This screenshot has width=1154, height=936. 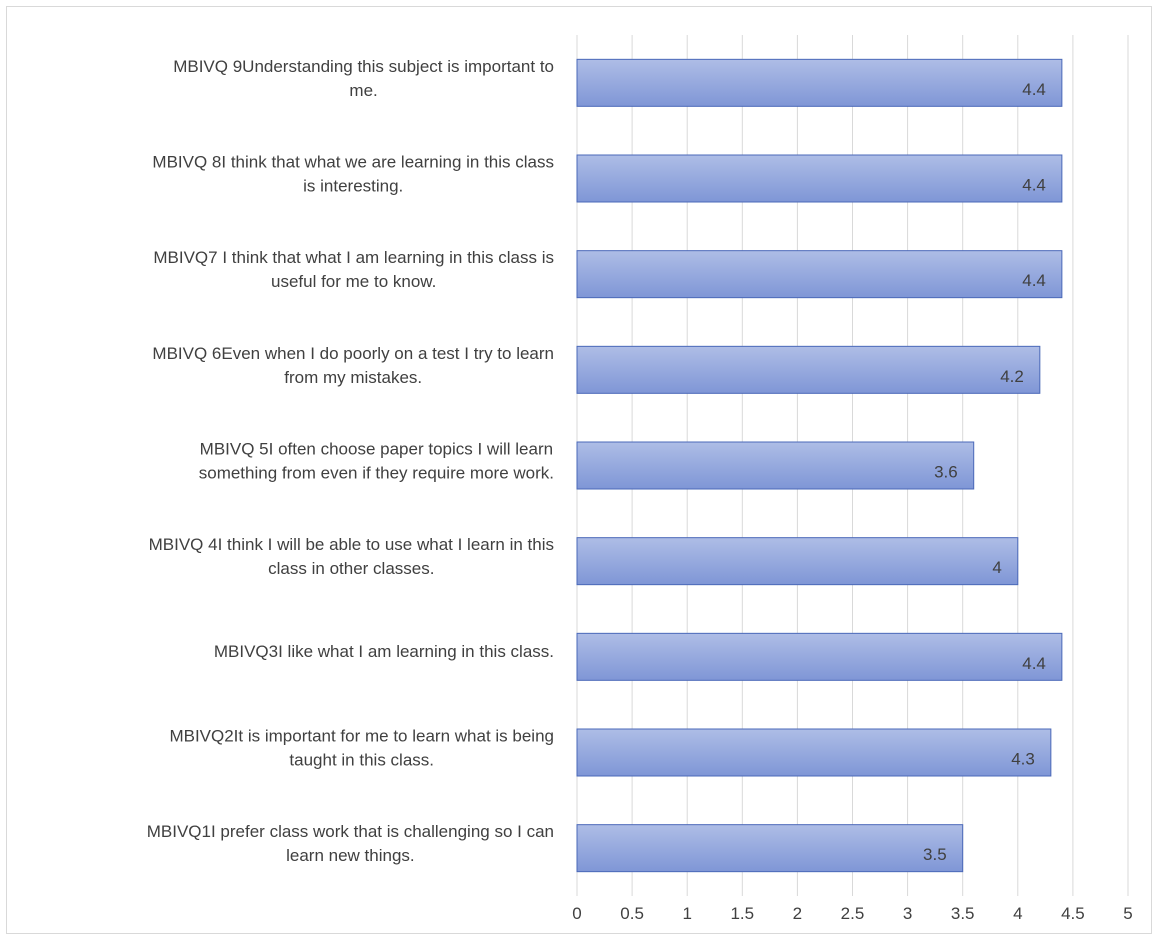 I want to click on x-tick-label: 1.5, so click(x=742, y=913).